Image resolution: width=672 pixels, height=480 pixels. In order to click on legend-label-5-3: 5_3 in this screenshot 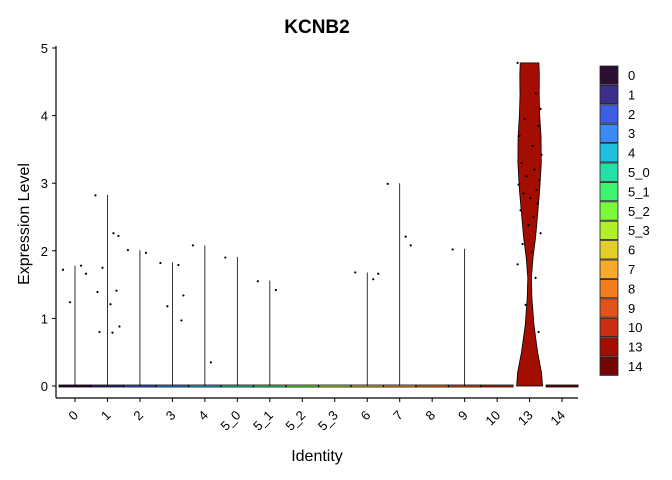, I will do `click(639, 230)`.